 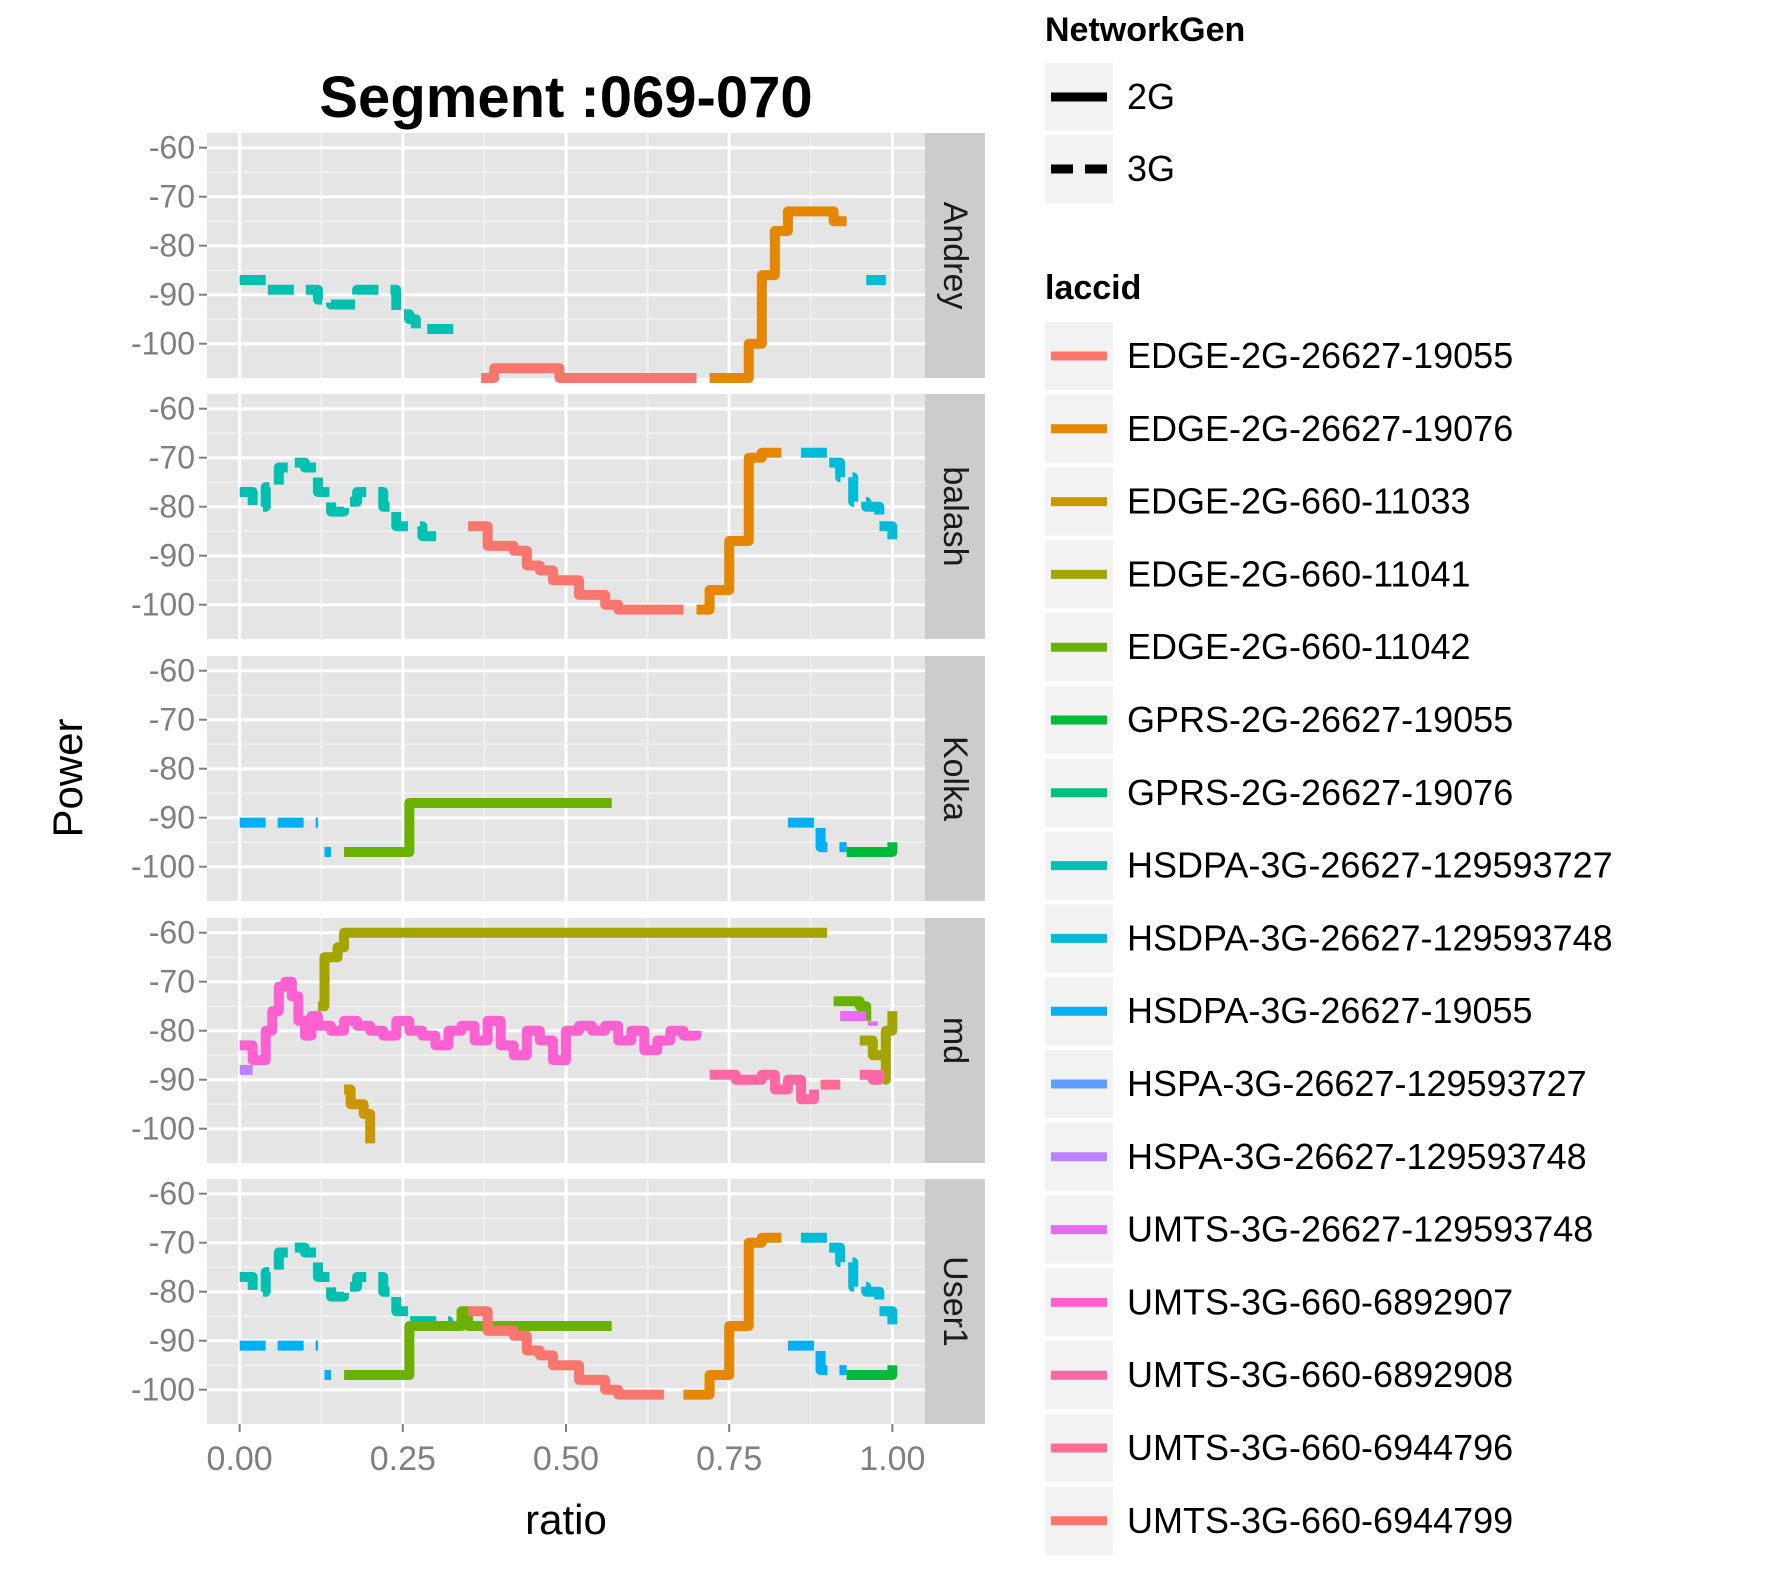 What do you see at coordinates (1320, 428) in the screenshot?
I see `legend-label-laccid: EDGE-2G-26627-19076` at bounding box center [1320, 428].